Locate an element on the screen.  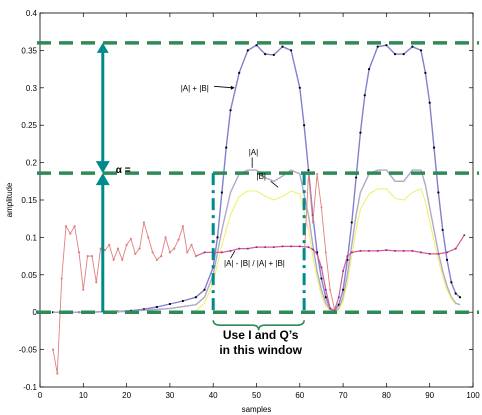
y-tick-label: 0.25 is located at coordinates (29, 125).